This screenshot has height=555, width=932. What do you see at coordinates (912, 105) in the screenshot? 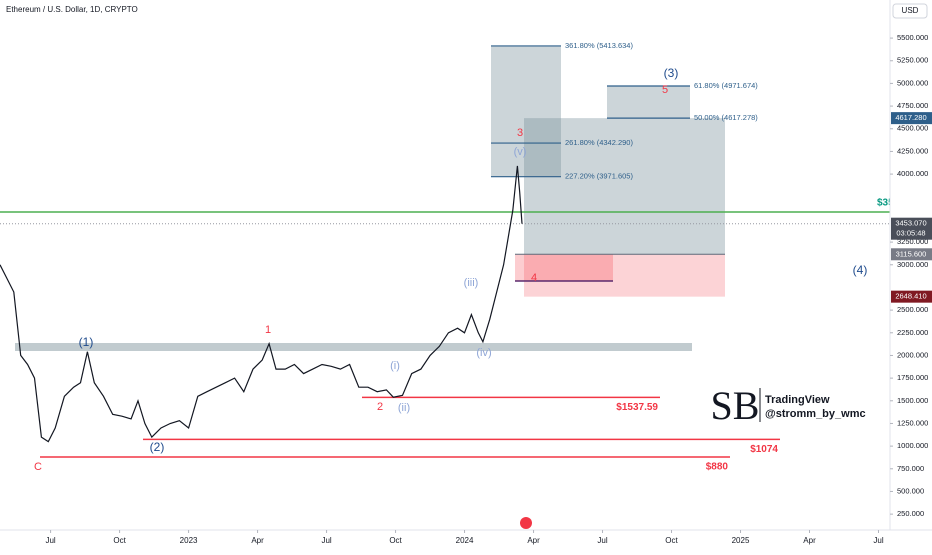
I see `y-tick-label: 4750.000` at bounding box center [912, 105].